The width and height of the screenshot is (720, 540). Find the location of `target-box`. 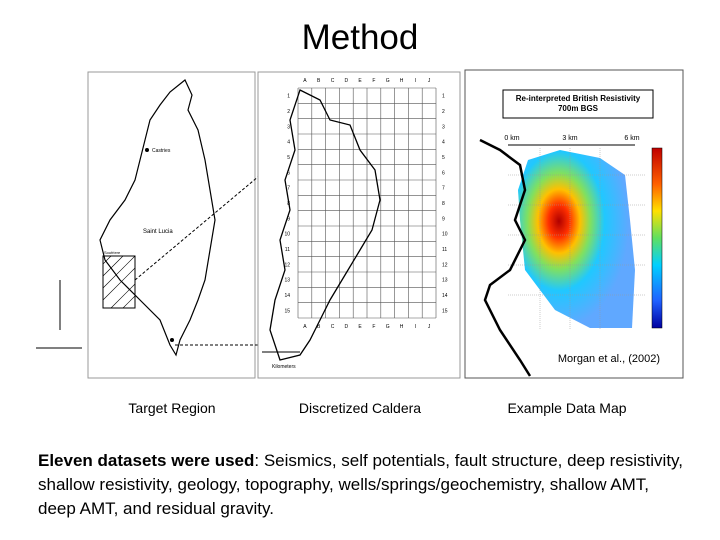

target-box is located at coordinates (119, 282).